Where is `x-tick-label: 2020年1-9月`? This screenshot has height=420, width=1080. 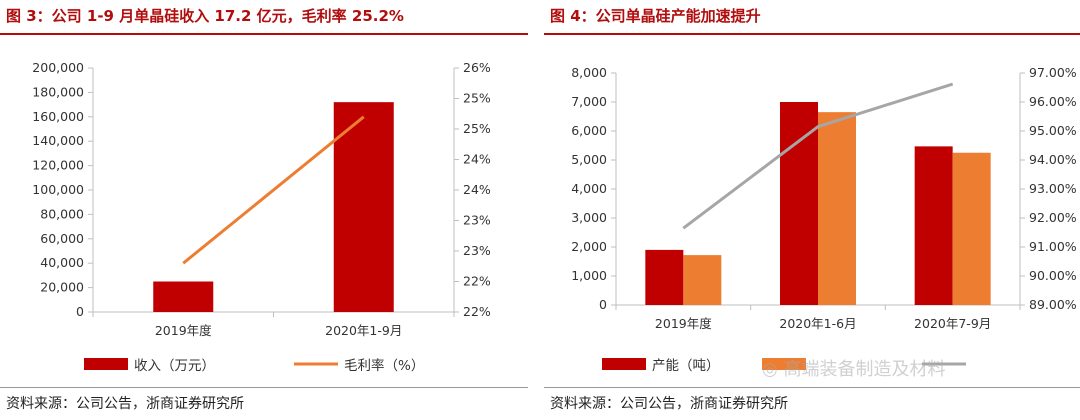 x-tick-label: 2020年1-9月 is located at coordinates (363, 330).